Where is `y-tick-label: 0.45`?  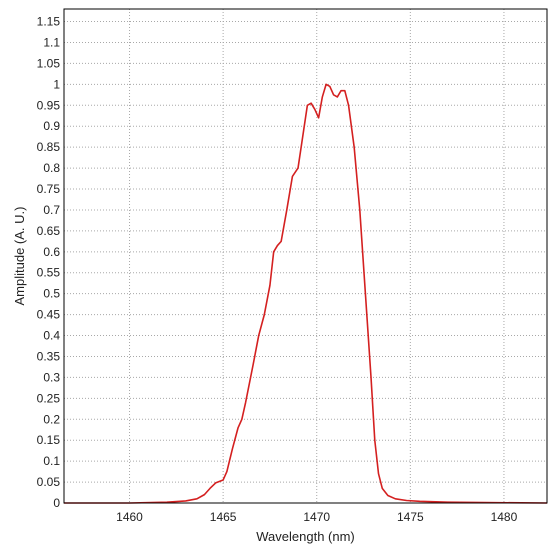
y-tick-label: 0.45 is located at coordinates (49, 315).